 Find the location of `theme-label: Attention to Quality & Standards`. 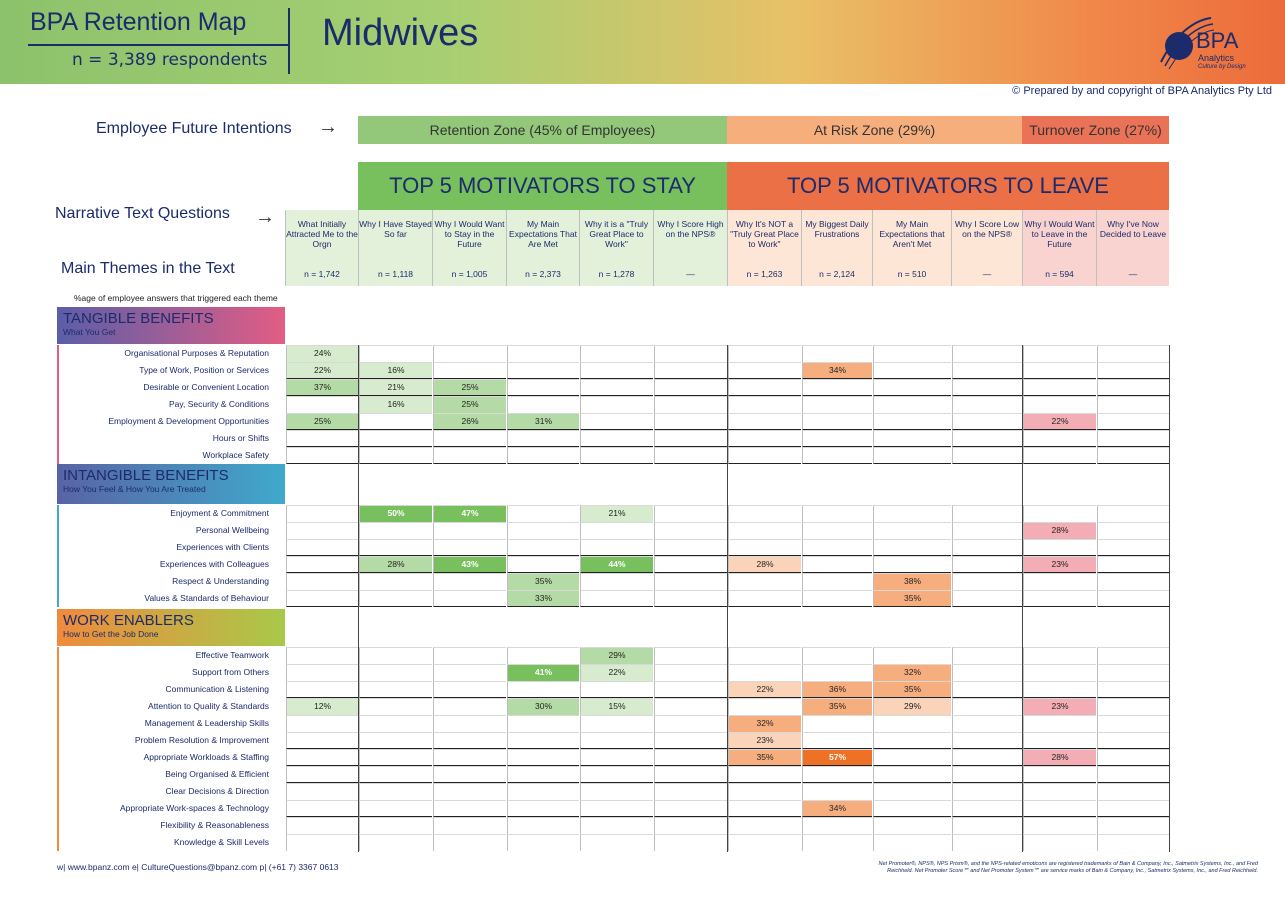

theme-label: Attention to Quality & Standards is located at coordinates (208, 706).